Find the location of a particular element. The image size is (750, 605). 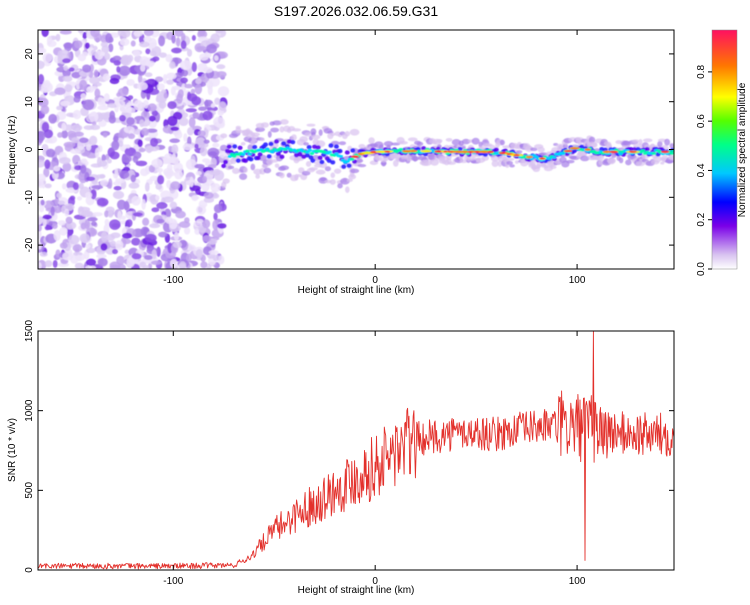

ridge-hotspot is located at coordinates (426, 151).